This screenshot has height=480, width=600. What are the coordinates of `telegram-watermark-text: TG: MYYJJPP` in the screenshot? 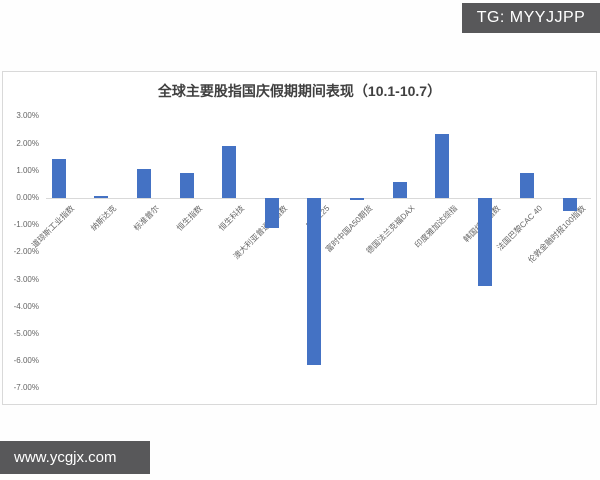 It's located at (531, 17).